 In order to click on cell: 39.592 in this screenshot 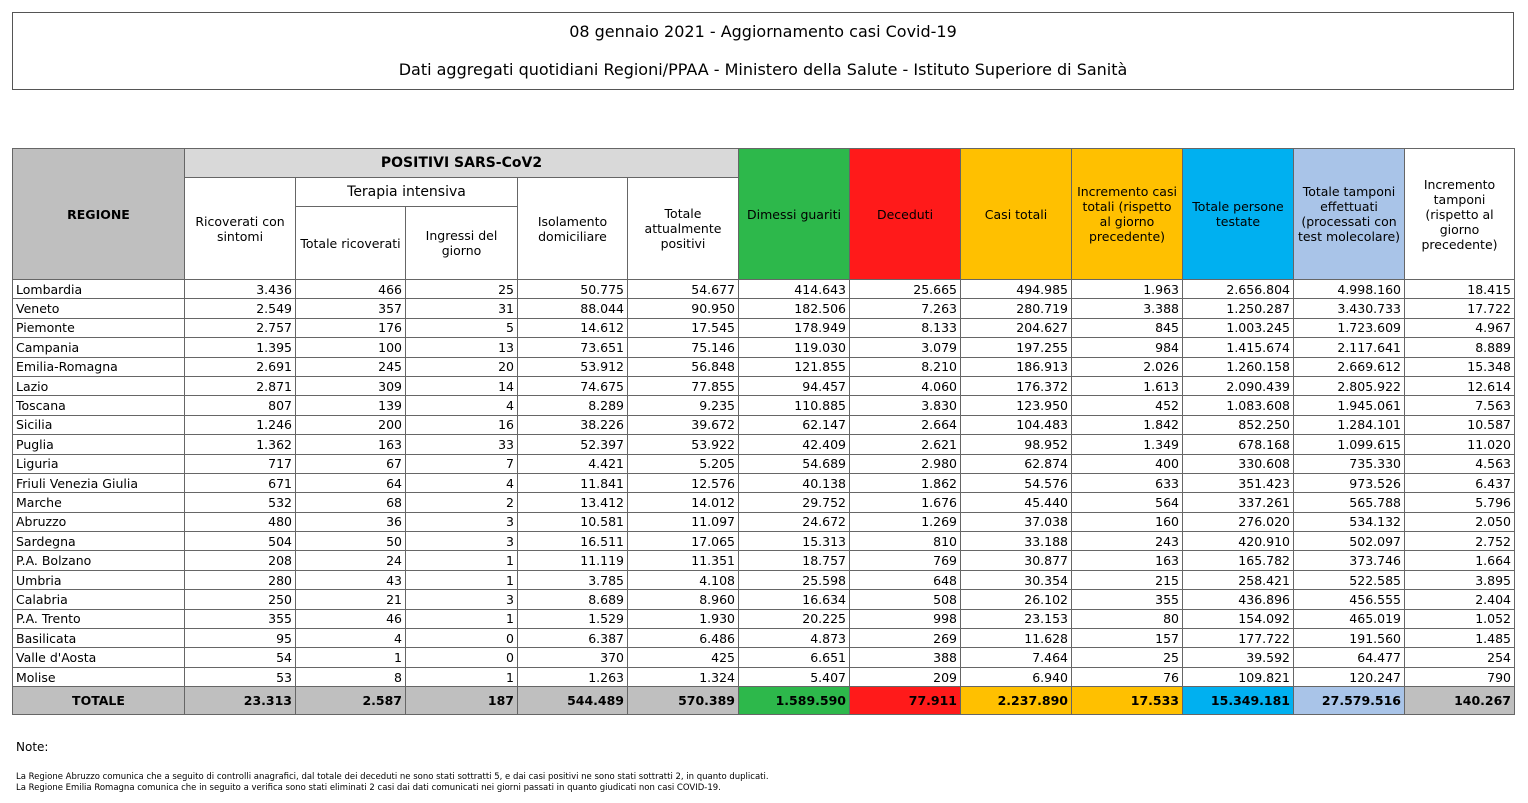, I will do `click(1238, 657)`.